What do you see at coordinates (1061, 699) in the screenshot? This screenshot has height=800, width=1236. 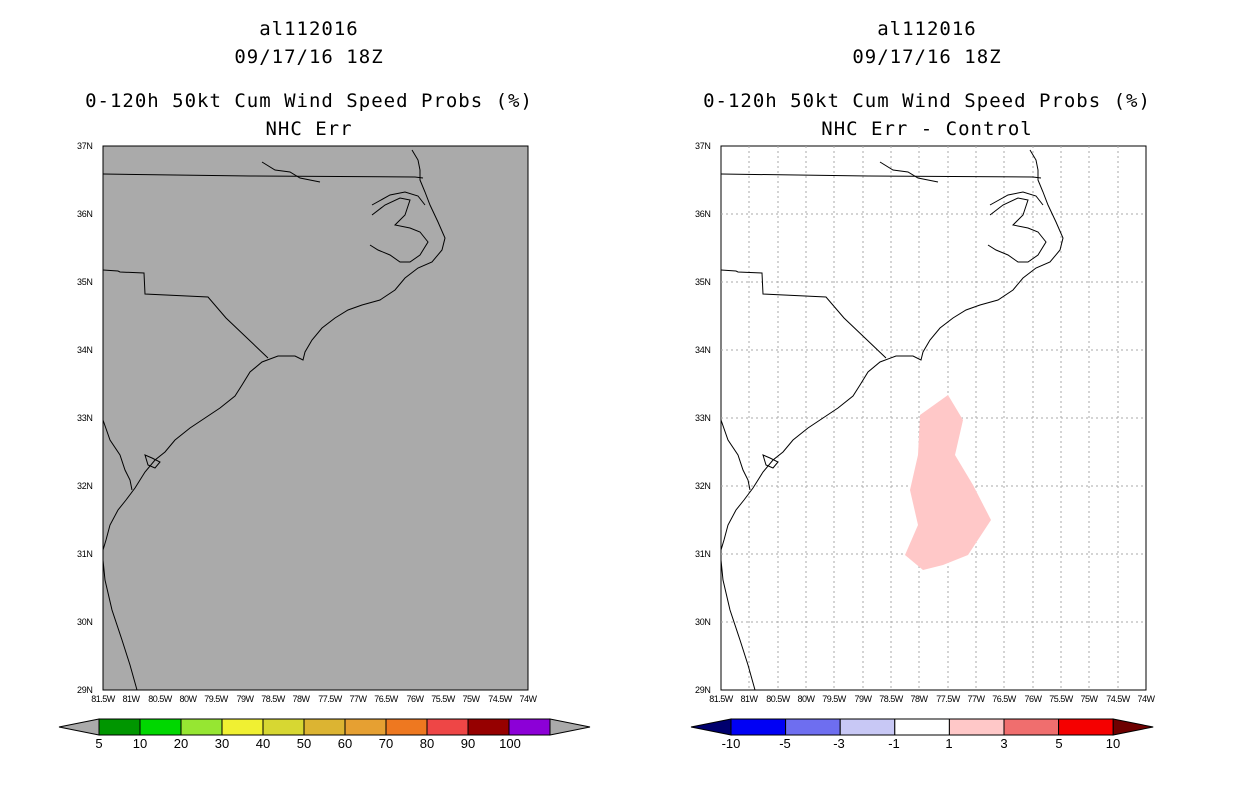 I see `lon-label: 75.5W` at bounding box center [1061, 699].